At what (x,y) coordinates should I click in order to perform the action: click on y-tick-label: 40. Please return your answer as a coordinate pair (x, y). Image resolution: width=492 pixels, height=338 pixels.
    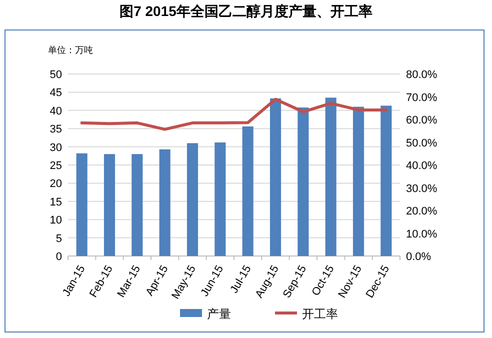
    Looking at the image, I should click on (56, 111).